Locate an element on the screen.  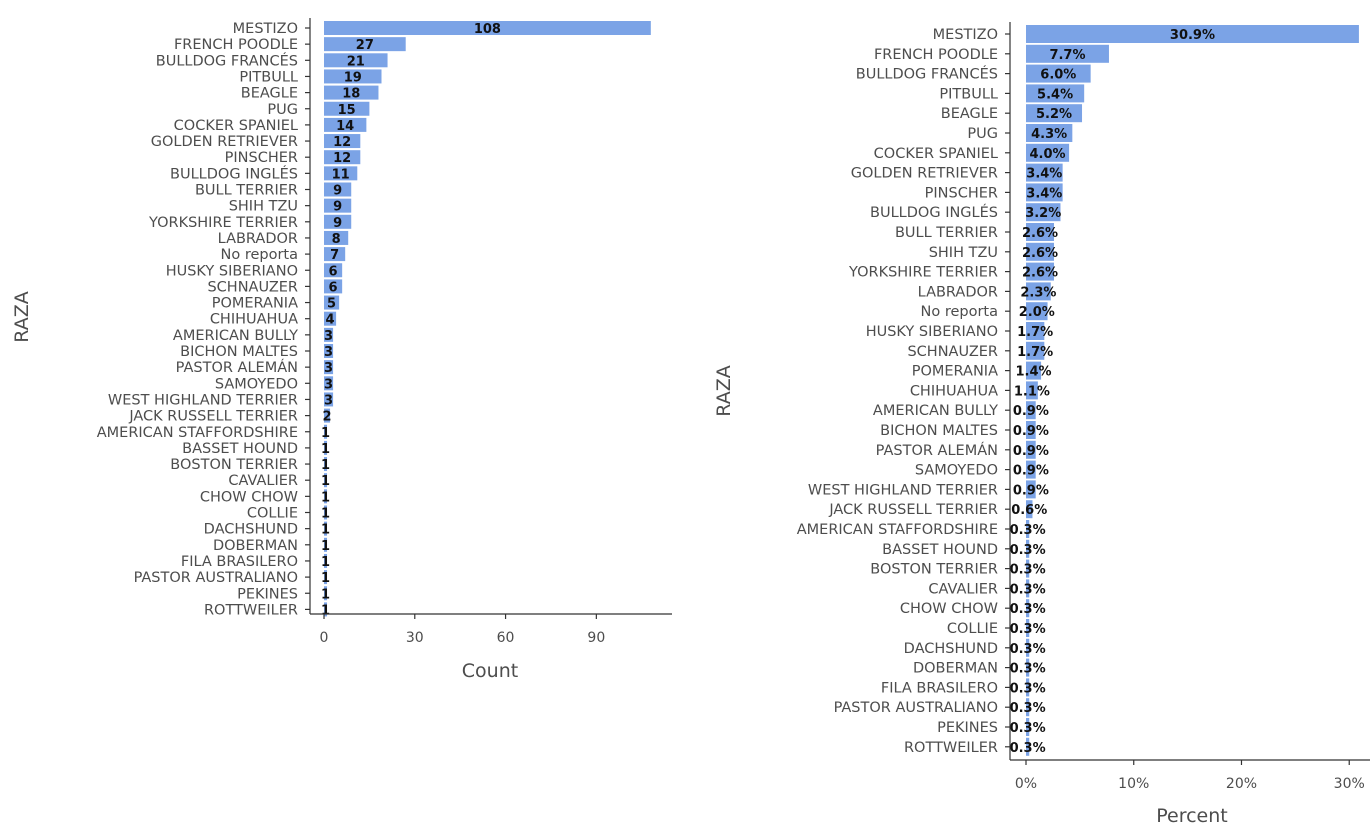
x-axis-title: Percent is located at coordinates (1192, 815).